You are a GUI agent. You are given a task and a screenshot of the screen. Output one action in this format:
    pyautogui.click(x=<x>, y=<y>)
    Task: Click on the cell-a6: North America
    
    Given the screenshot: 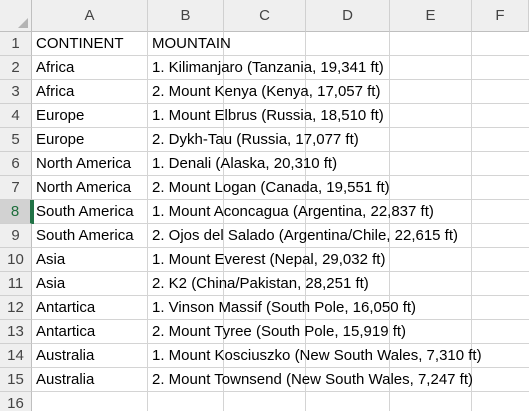 What is the action you would take?
    pyautogui.click(x=89, y=163)
    